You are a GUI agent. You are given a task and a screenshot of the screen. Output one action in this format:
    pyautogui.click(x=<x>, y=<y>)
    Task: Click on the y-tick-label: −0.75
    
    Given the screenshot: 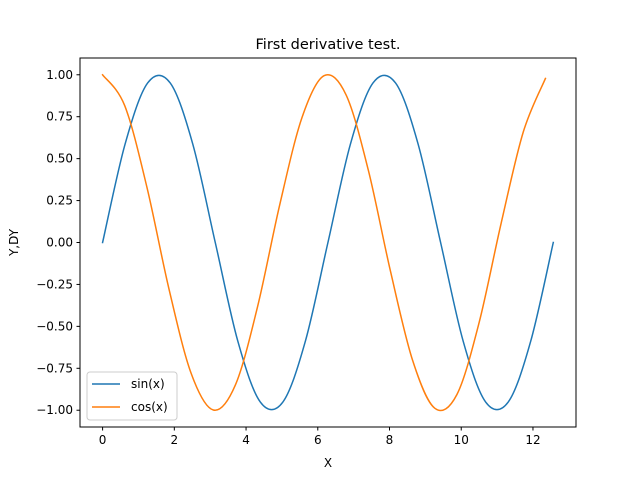 What is the action you would take?
    pyautogui.click(x=54, y=368)
    